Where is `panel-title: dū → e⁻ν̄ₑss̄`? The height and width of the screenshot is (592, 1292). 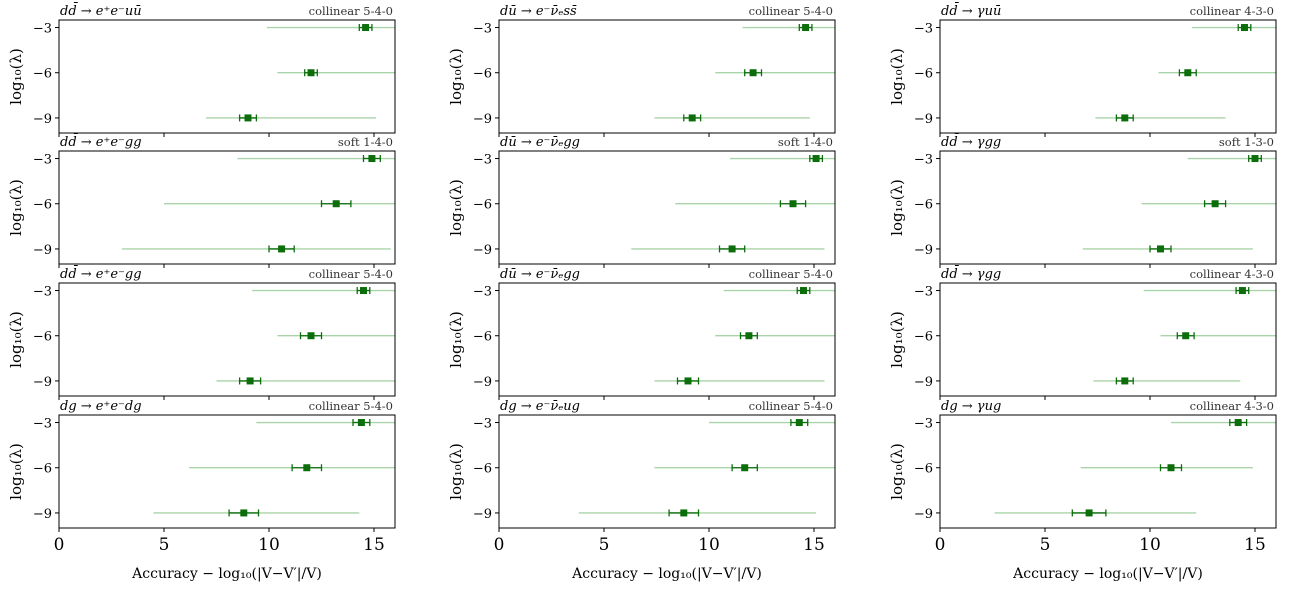
panel-title: dū → e⁻ν̄ₑss̄ is located at coordinates (538, 11).